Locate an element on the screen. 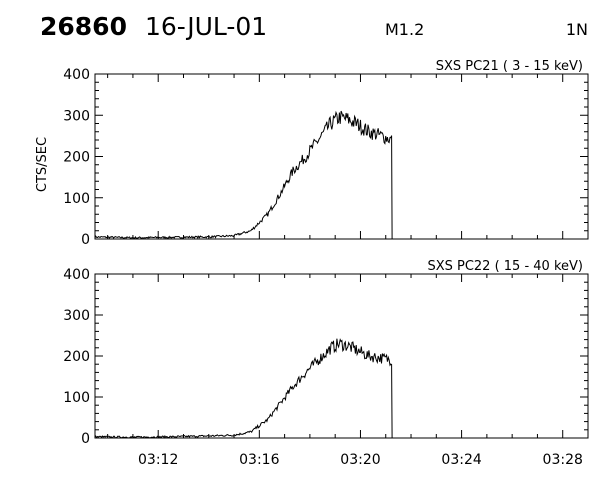  goes-class: M1.2 is located at coordinates (405, 29).